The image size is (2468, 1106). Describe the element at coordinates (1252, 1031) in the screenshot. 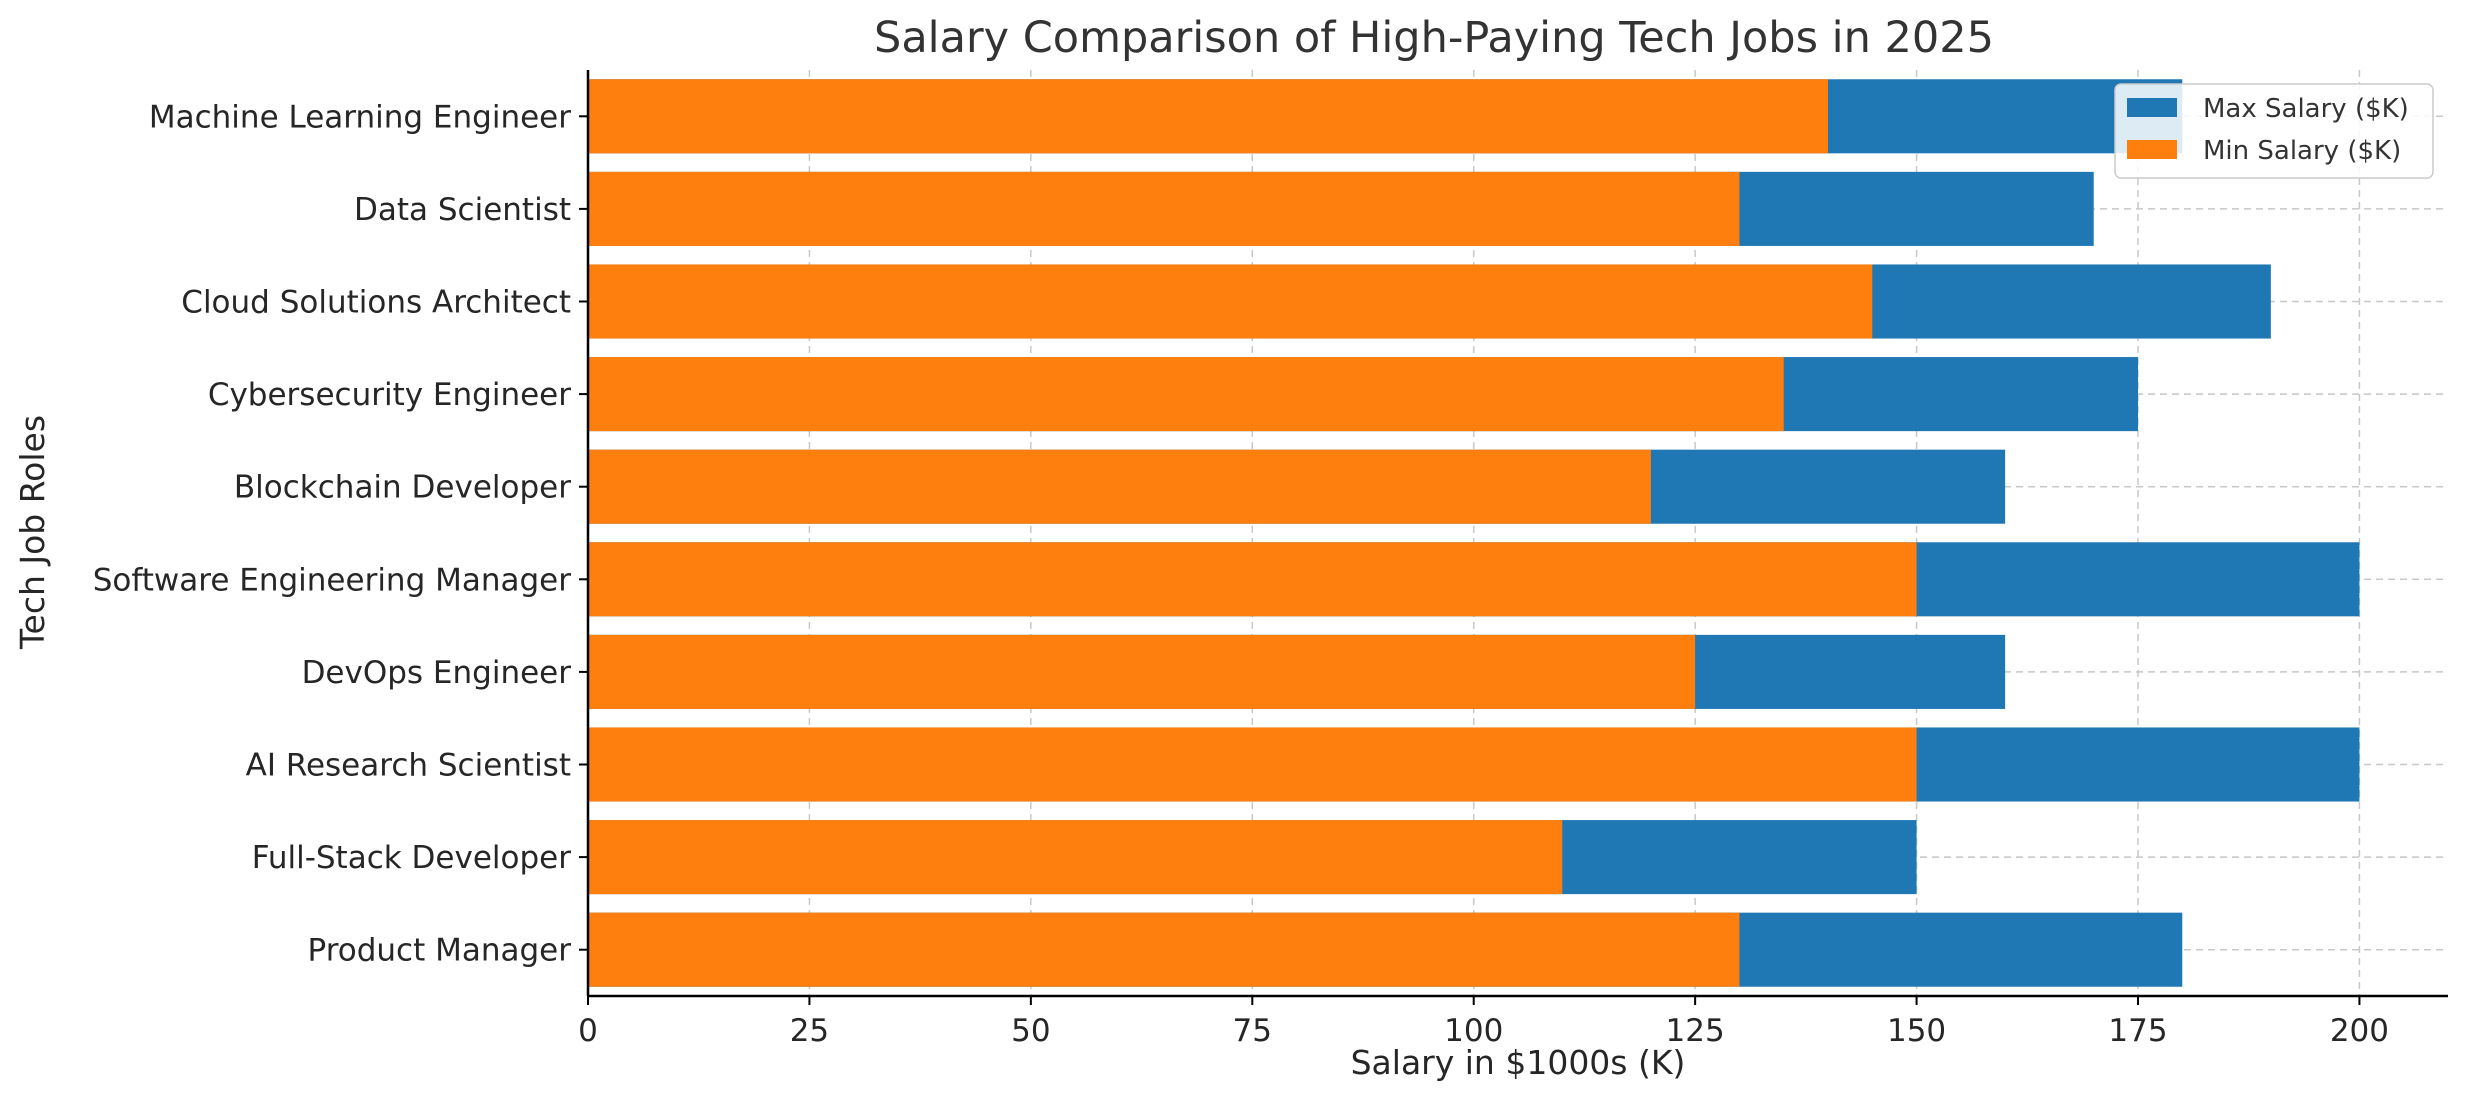

I see `x-tick-label: 75` at that location.